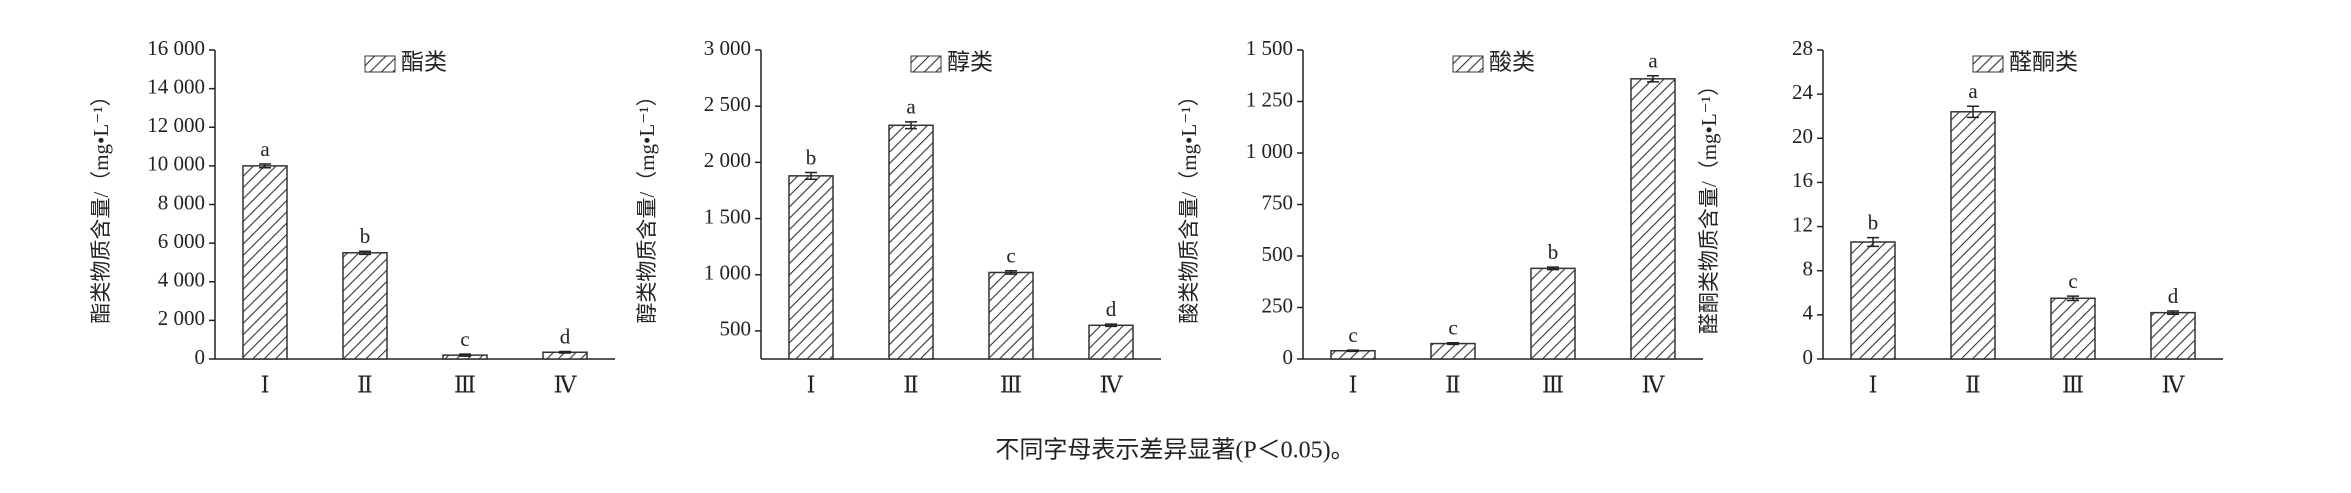 This screenshot has height=493, width=2351. I want to click on y-tick-label: 24, so click(1803, 92).